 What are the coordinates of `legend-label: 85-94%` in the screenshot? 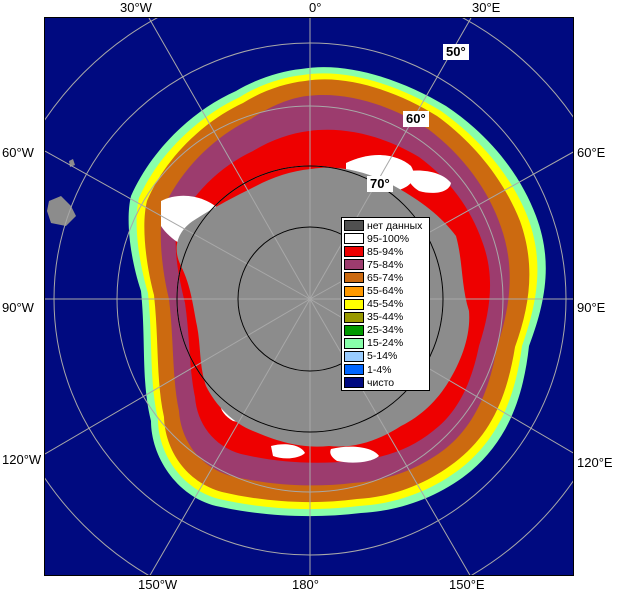 It's located at (385, 251).